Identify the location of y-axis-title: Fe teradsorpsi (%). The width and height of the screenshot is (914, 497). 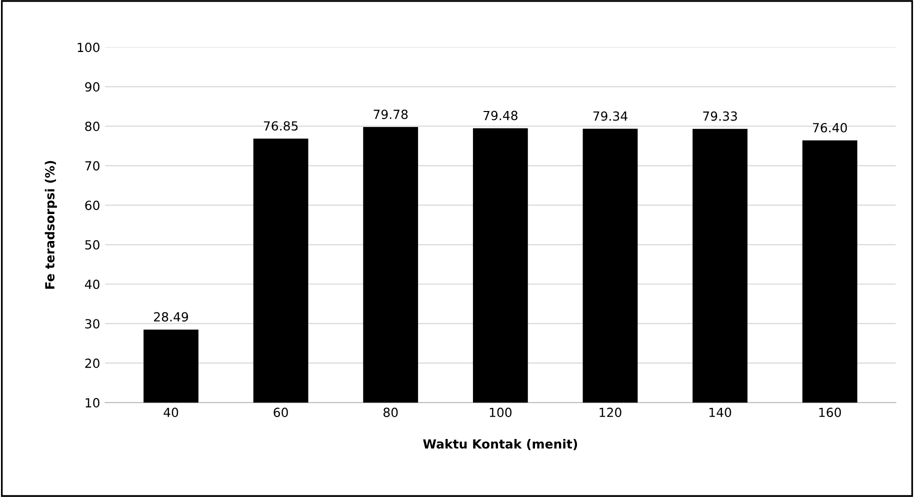
(50, 224).